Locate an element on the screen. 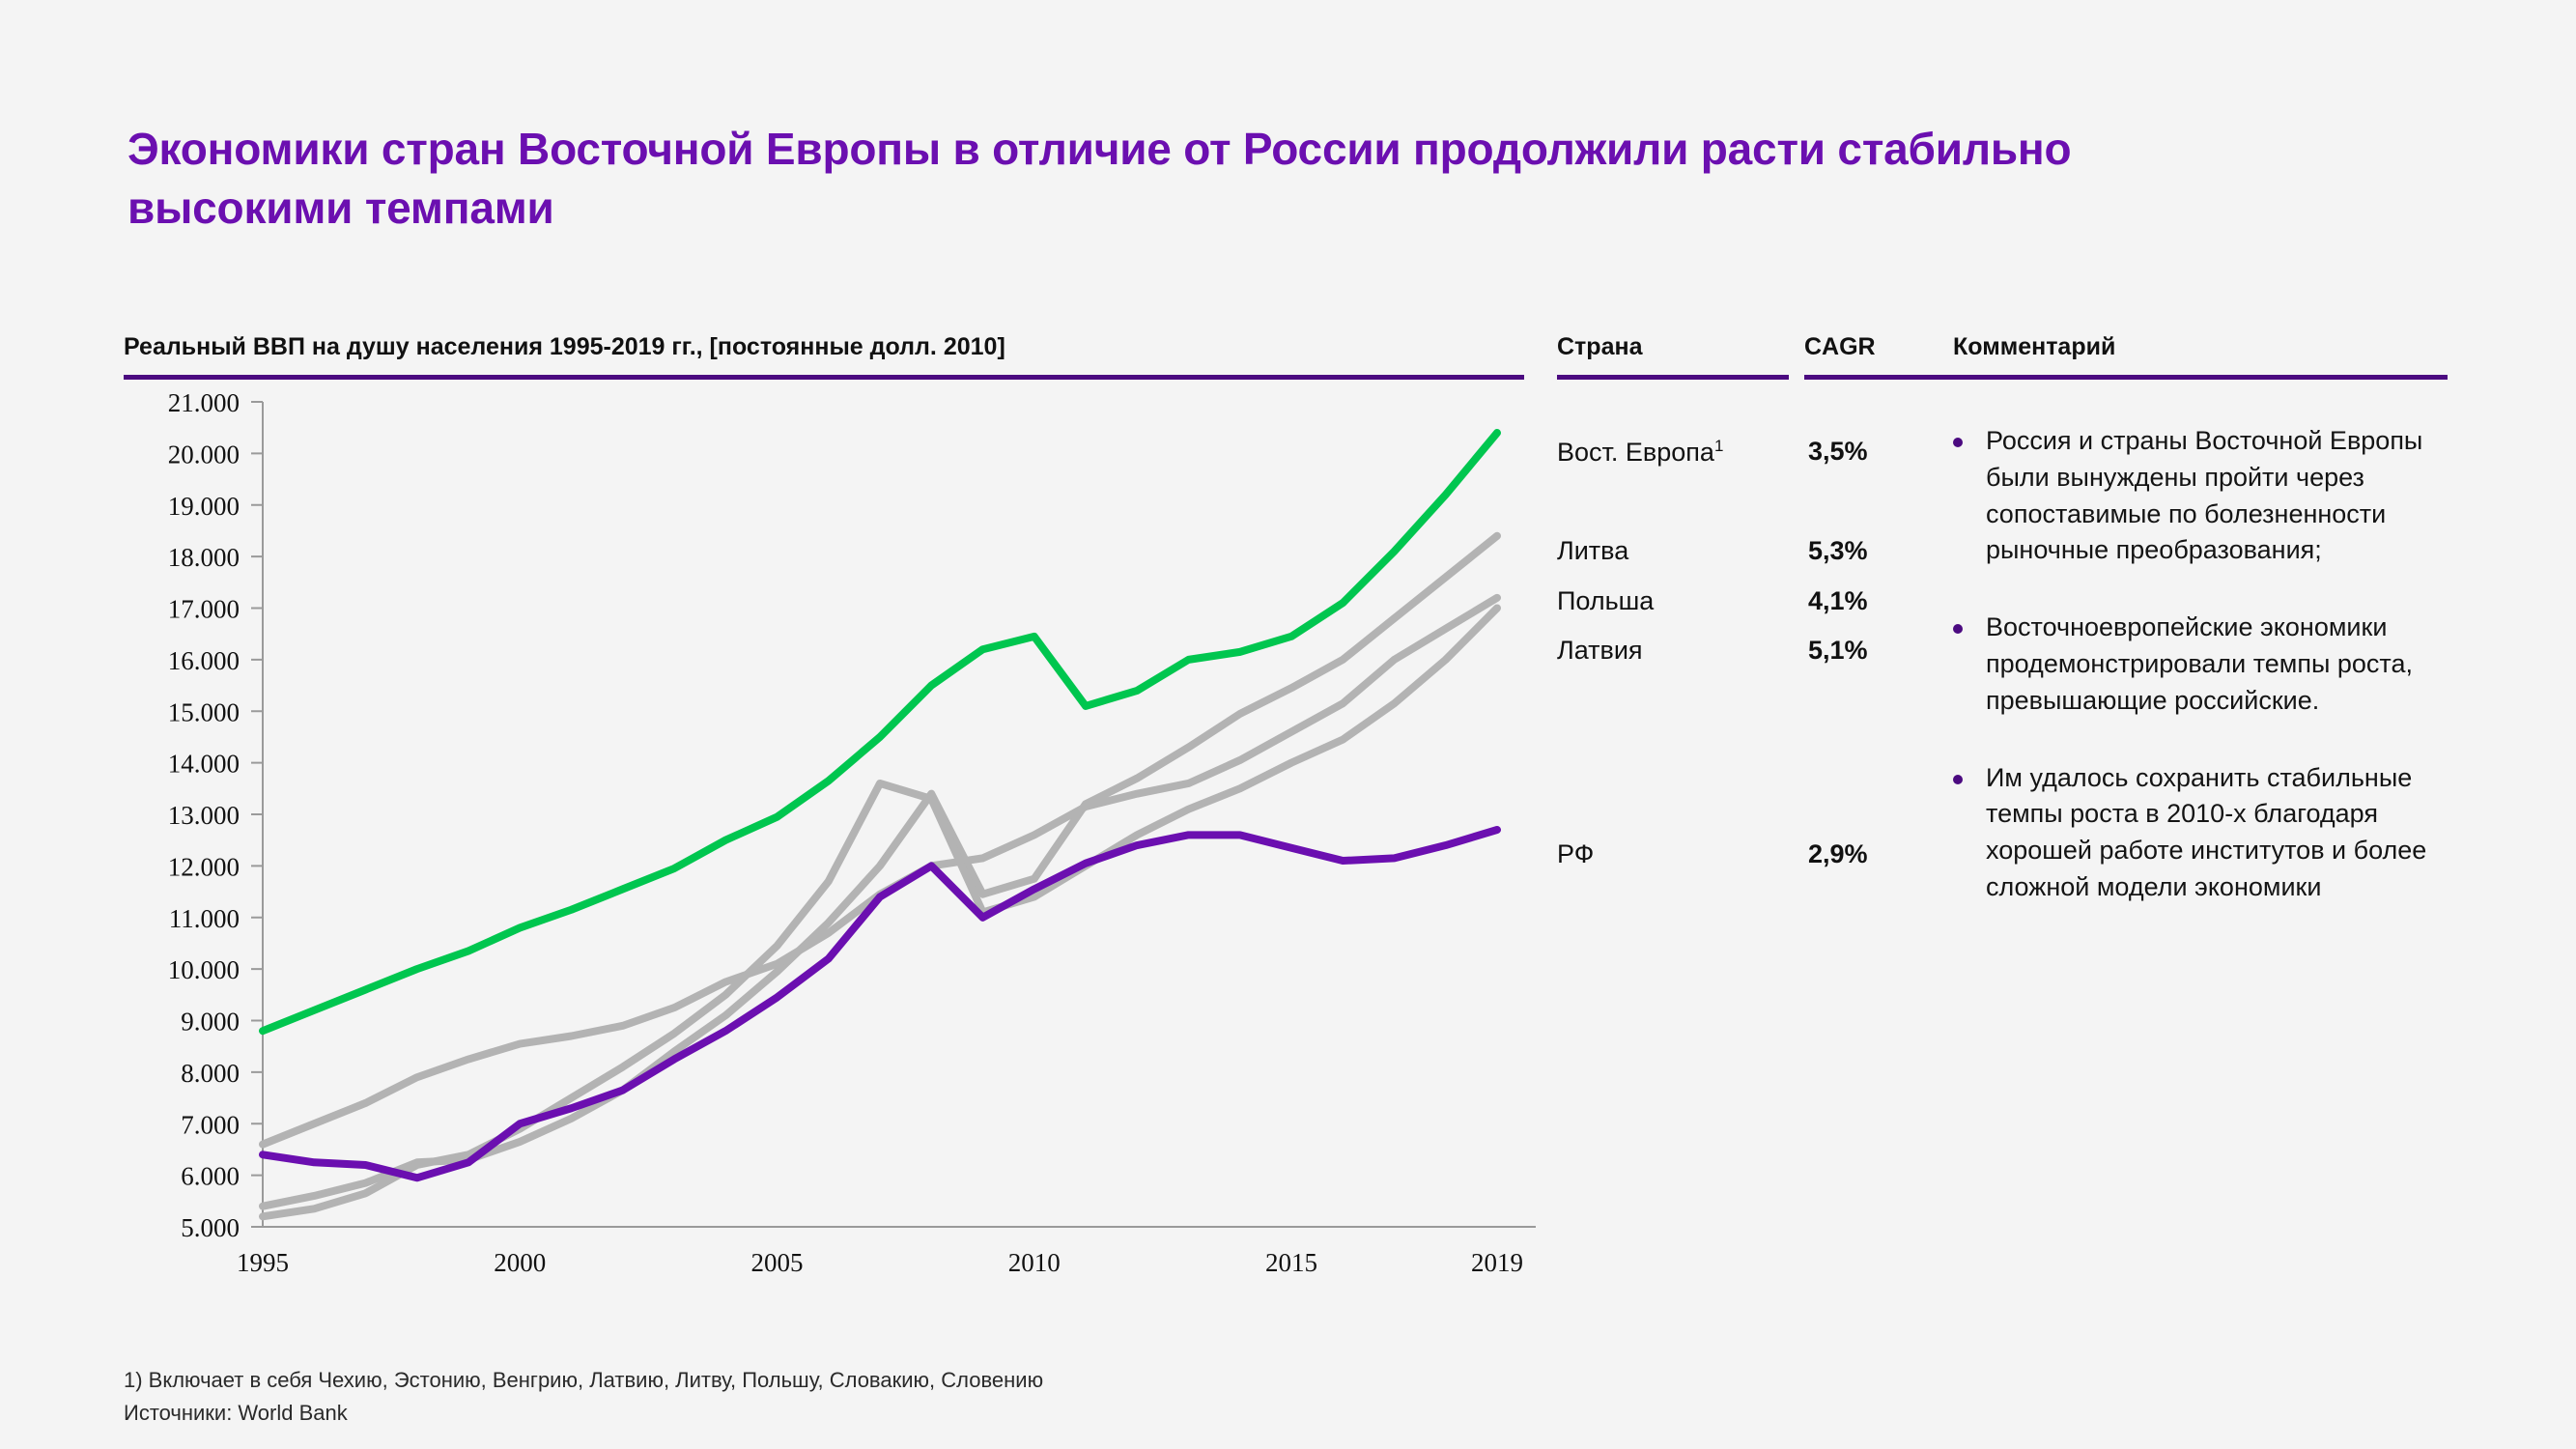 Image resolution: width=2576 pixels, height=1449 pixels. y-axis-tick-label: 7.000 is located at coordinates (210, 1124).